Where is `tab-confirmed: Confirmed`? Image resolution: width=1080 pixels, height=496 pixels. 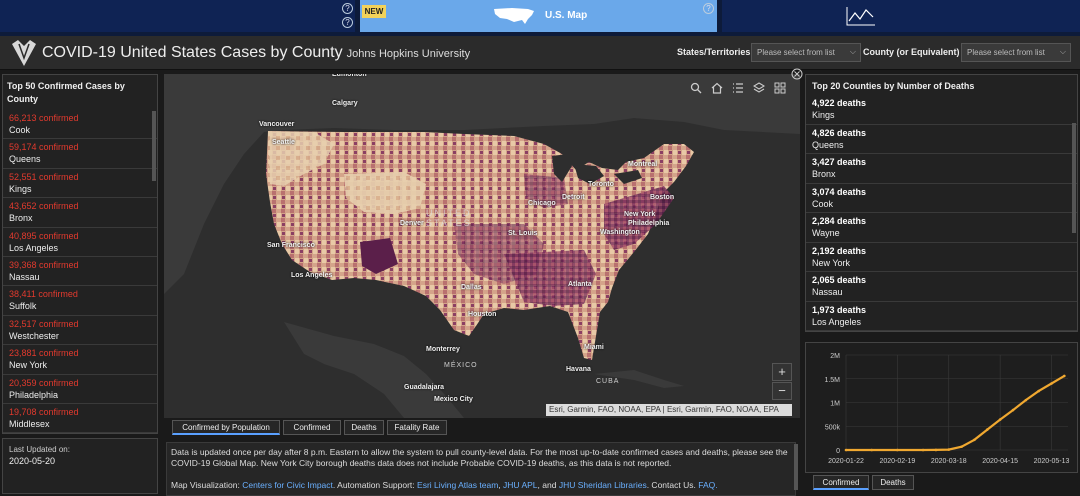 tab-confirmed: Confirmed is located at coordinates (312, 427).